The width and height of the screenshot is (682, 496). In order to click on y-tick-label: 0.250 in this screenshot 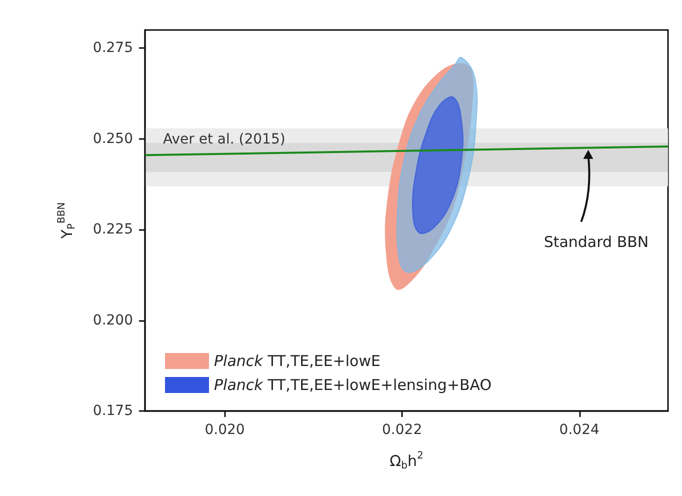, I will do `click(112, 138)`.